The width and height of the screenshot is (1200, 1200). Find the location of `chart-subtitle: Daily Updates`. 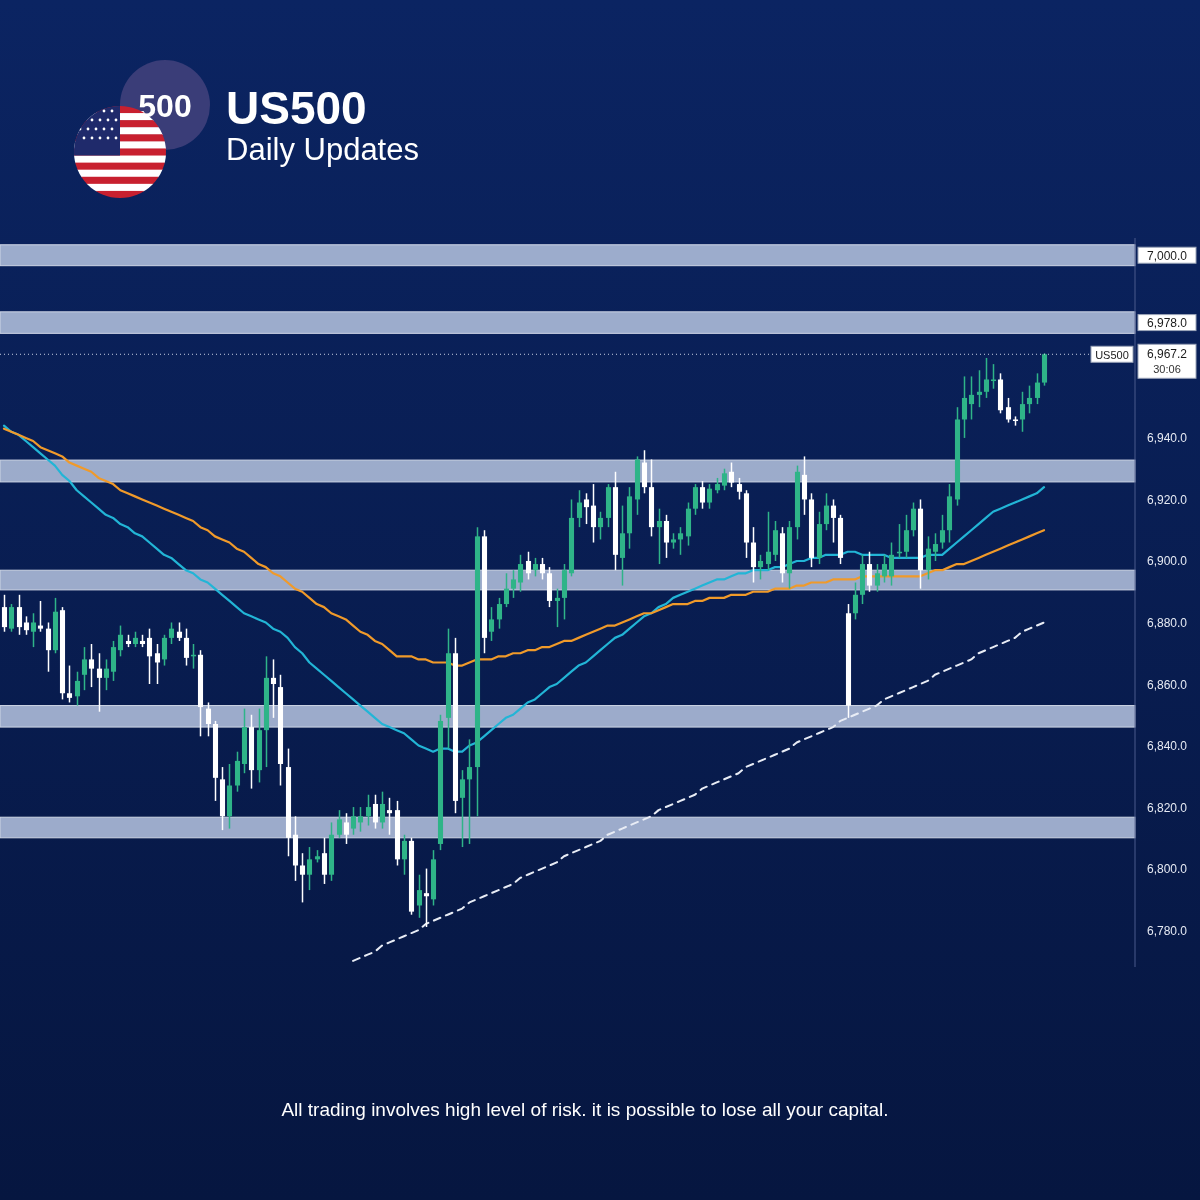

chart-subtitle: Daily Updates is located at coordinates (322, 149).